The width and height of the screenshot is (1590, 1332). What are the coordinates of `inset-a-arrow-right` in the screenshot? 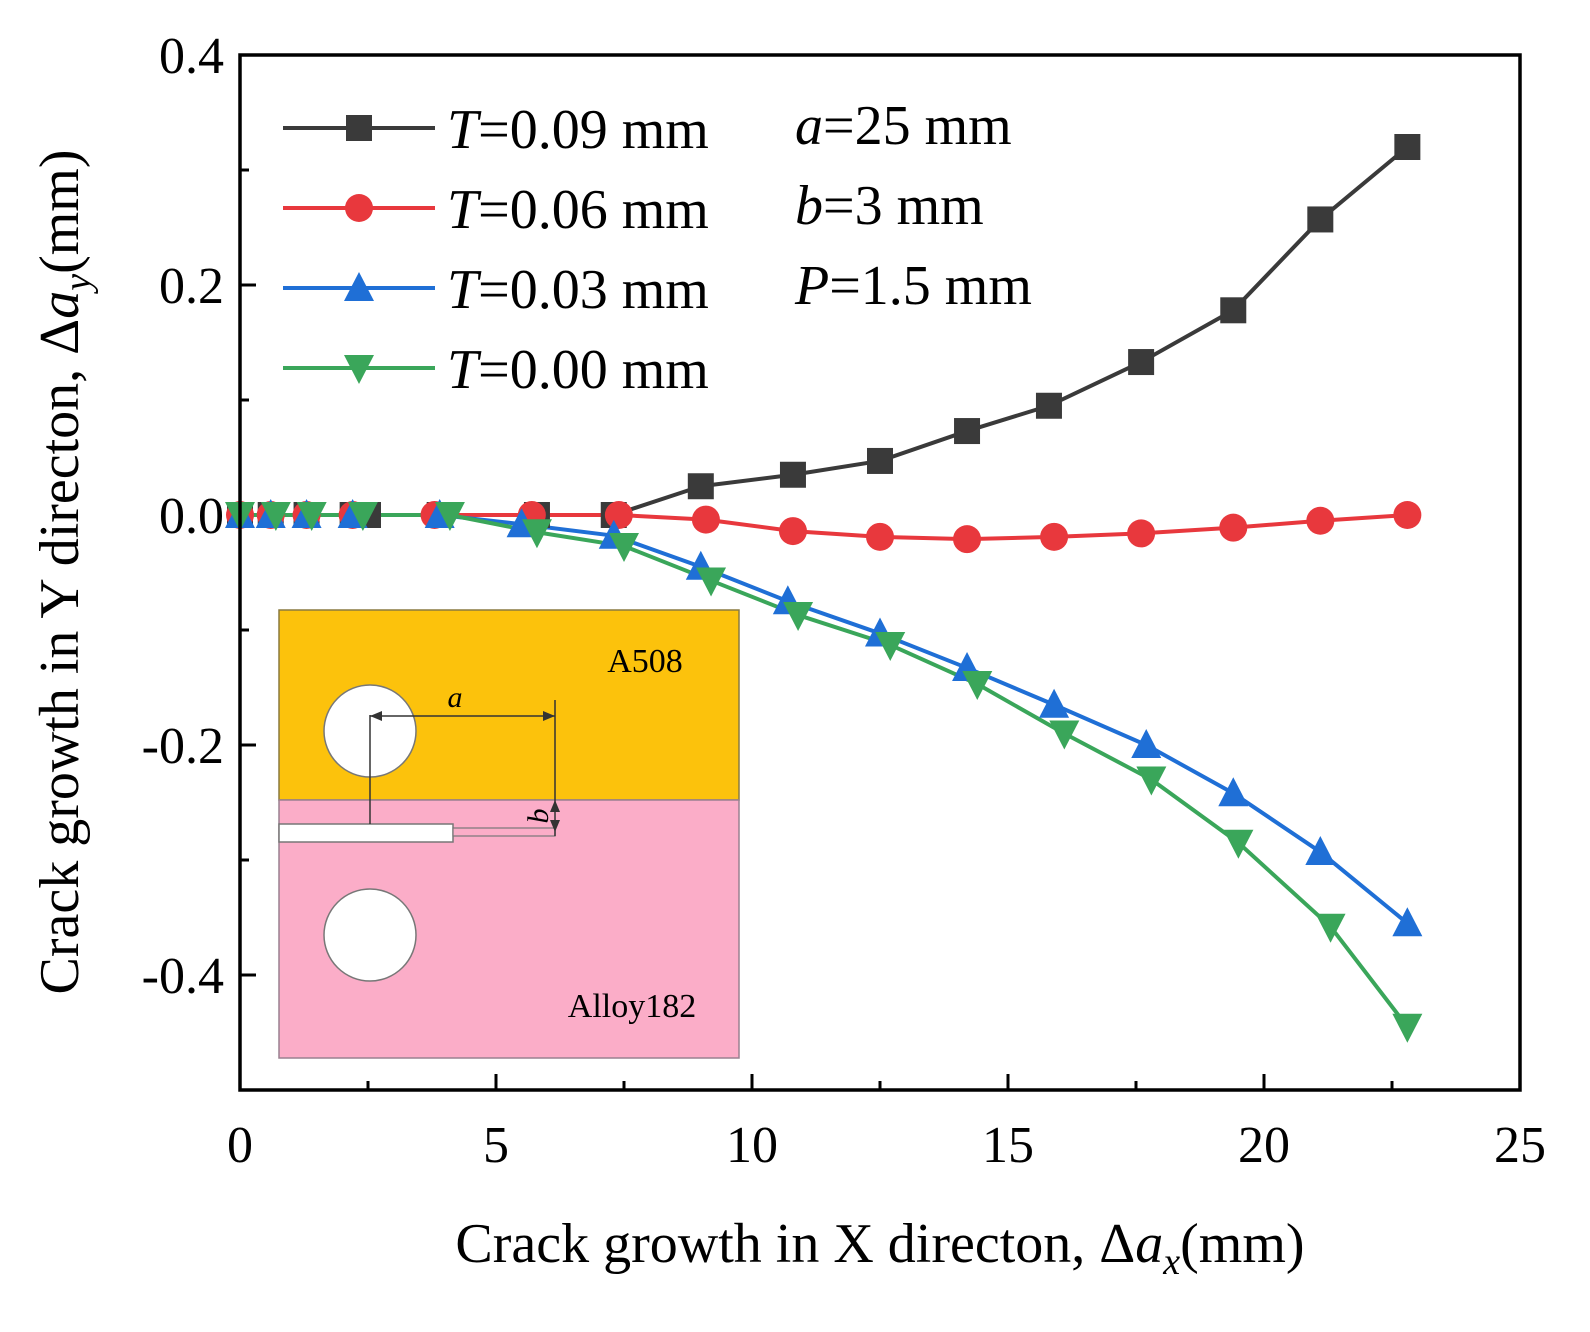 It's located at (549, 716).